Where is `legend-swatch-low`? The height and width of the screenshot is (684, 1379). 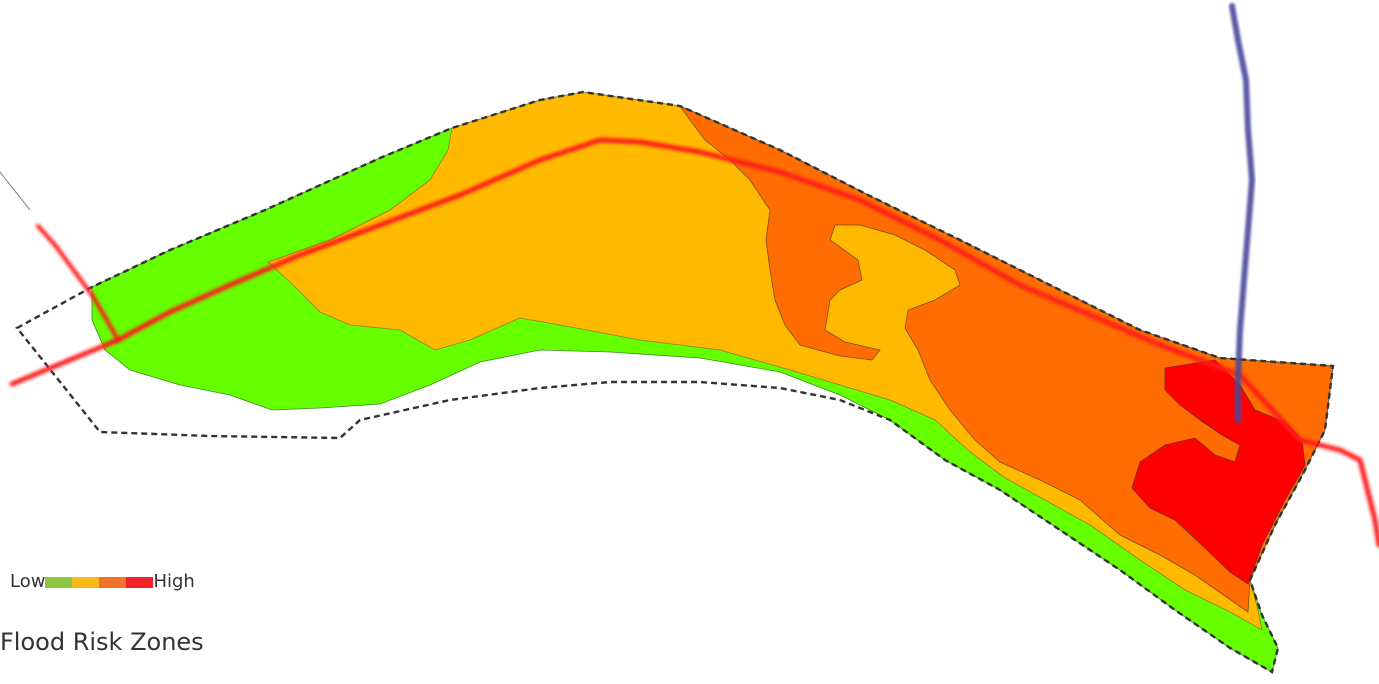 legend-swatch-low is located at coordinates (59, 582).